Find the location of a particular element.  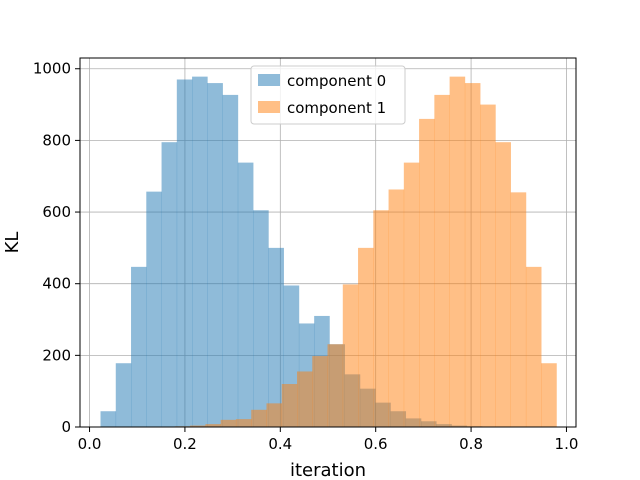

x-tick-label: 0.2 is located at coordinates (185, 444).